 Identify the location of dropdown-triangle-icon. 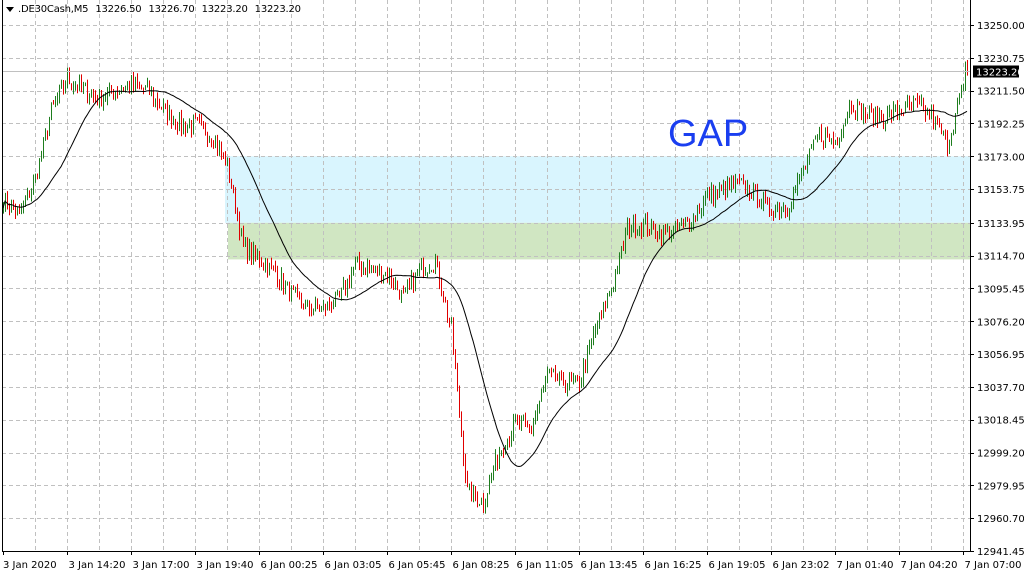
(10, 9).